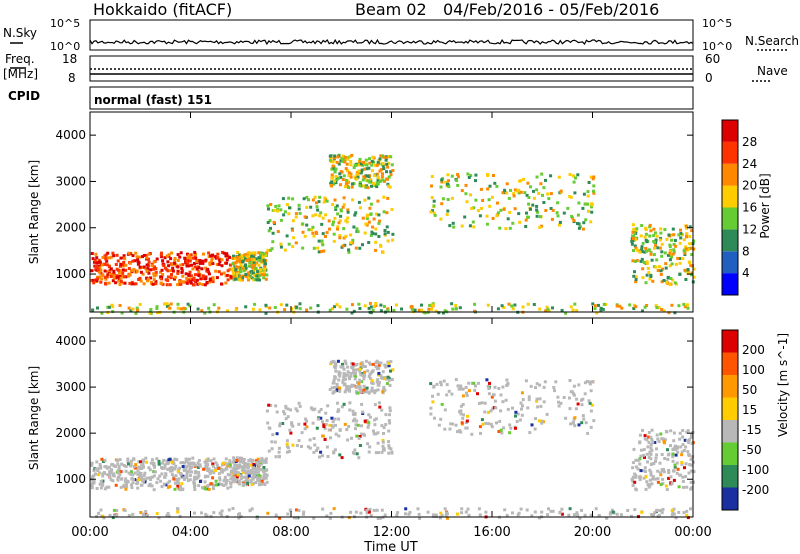 This screenshot has width=800, height=554. Describe the element at coordinates (34, 418) in the screenshot. I see `velocity-y-axis-label: Slant Range [km]` at that location.